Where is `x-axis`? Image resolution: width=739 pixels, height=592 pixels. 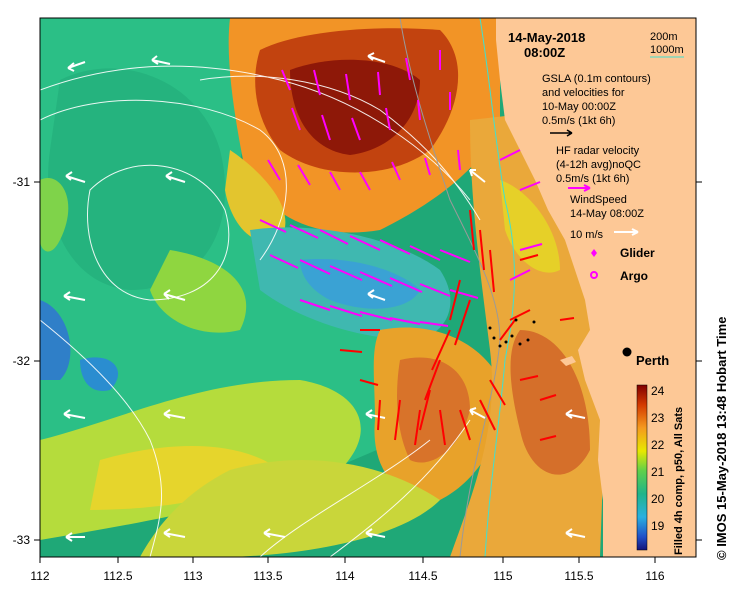 x-axis is located at coordinates (347, 560).